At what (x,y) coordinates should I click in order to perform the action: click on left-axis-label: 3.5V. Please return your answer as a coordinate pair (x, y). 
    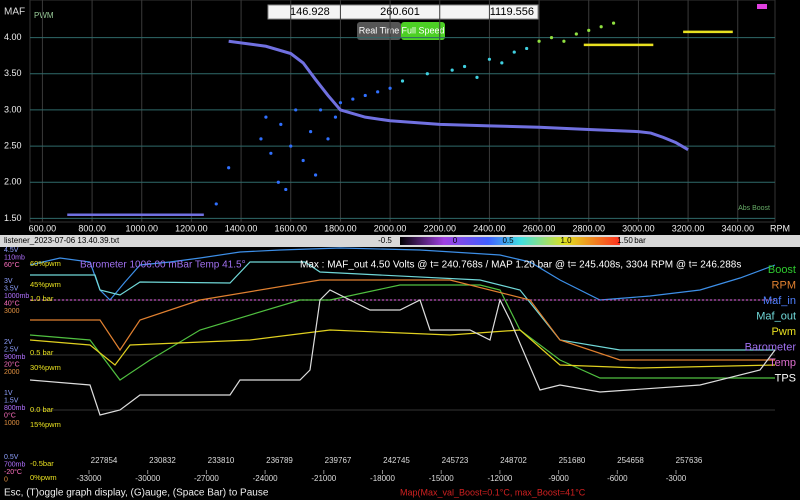
    Looking at the image, I should click on (11, 288).